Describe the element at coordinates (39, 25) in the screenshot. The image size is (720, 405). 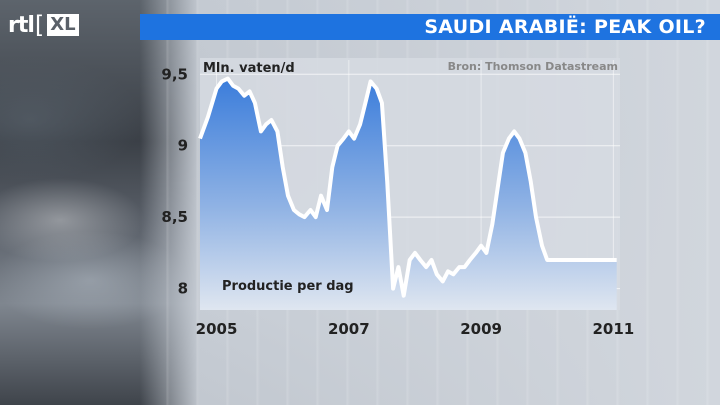
I see `logo-bracket: [` at that location.